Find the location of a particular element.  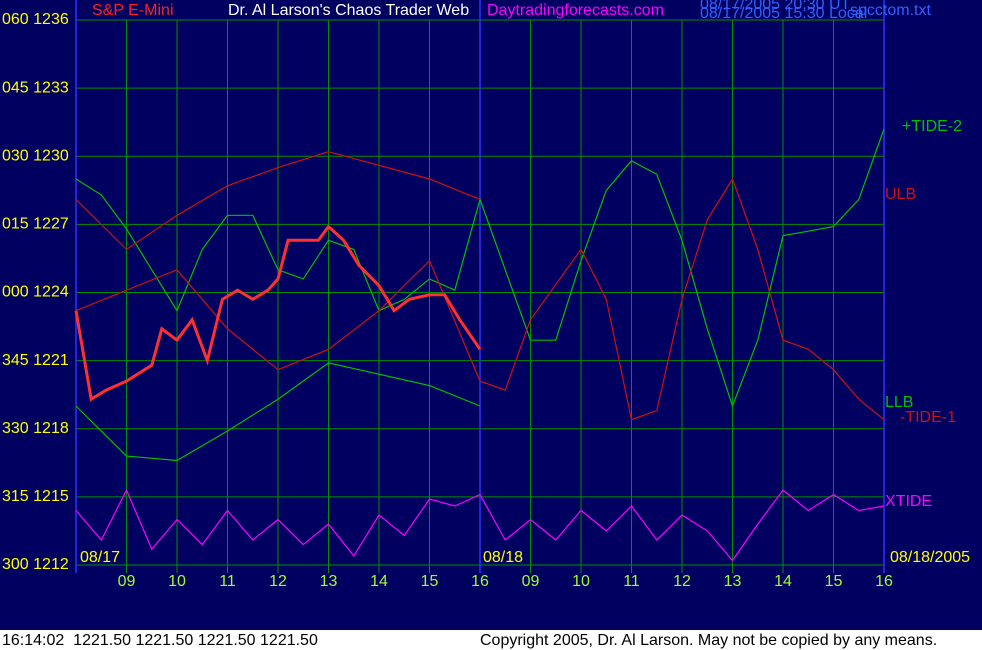

annotation: 08/17 is located at coordinates (100, 557).